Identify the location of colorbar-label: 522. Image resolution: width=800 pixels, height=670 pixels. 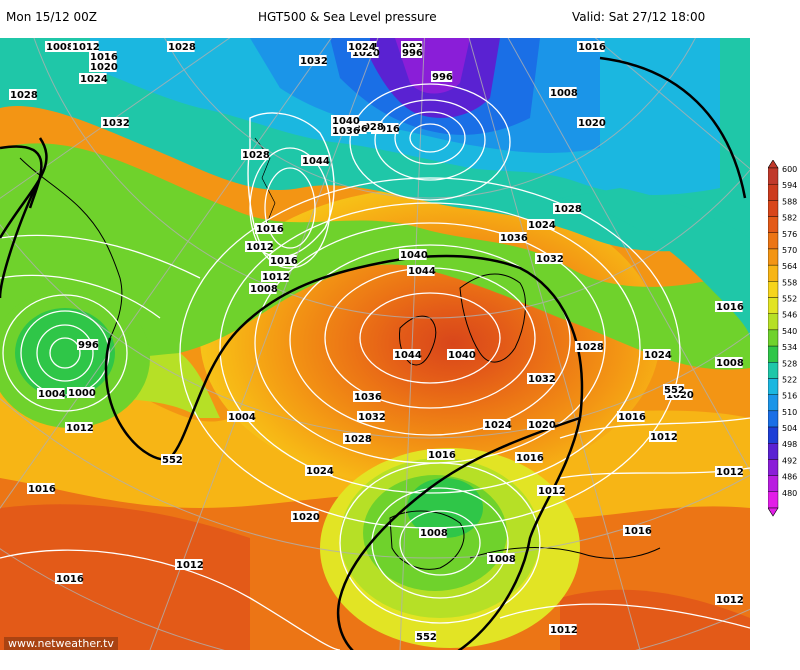
(789, 379).